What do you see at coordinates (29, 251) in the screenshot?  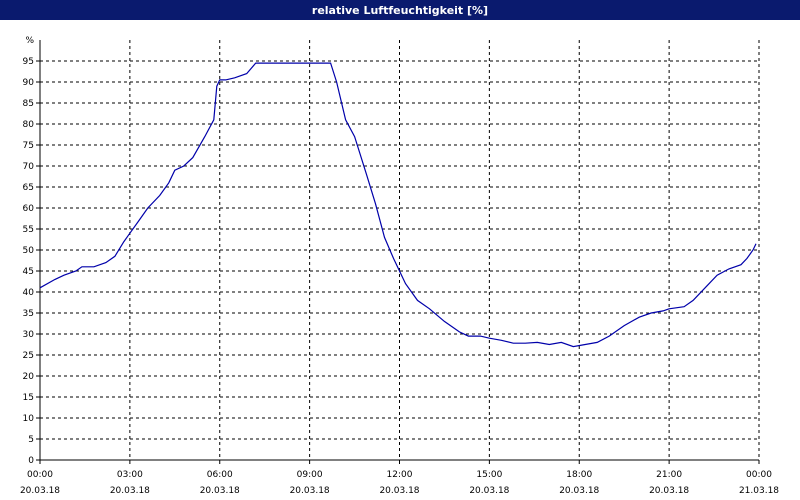 I see `y-tick-label: 50` at bounding box center [29, 251].